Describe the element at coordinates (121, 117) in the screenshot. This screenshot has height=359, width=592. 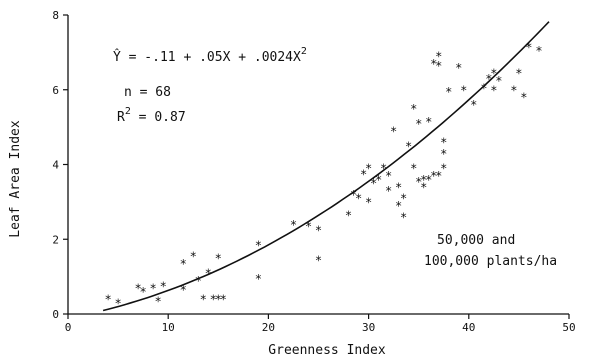
I see `r-squared-base: R` at that location.